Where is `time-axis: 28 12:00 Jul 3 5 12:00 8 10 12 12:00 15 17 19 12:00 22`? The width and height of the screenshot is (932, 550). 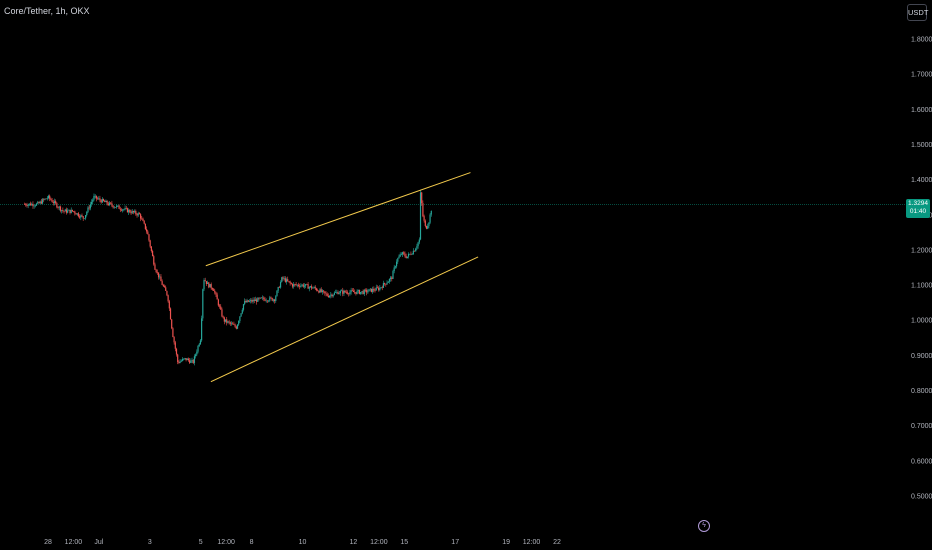 time-axis: 28 12:00 Jul 3 5 12:00 8 10 12 12:00 15 17 19 12:00 22 is located at coordinates (302, 542).